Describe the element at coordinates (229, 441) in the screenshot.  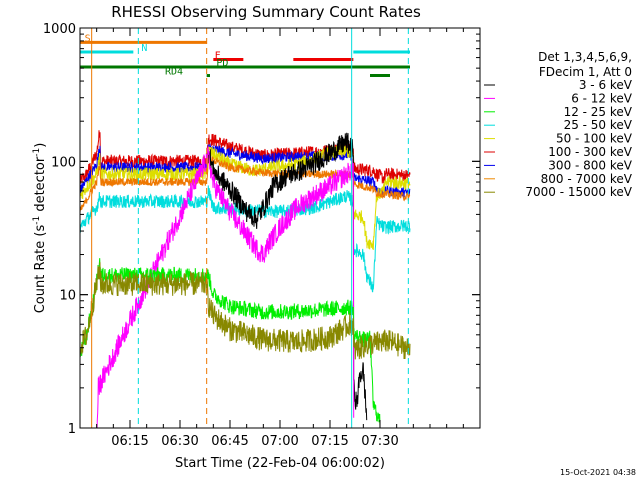
I see `x-tick-label: 06:45` at that location.